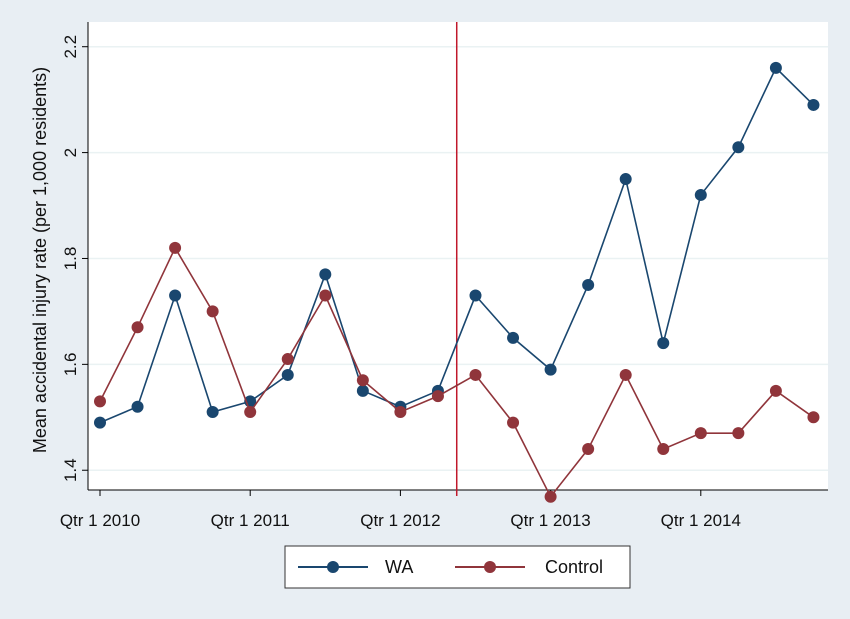 The image size is (850, 619). What do you see at coordinates (250, 520) in the screenshot?
I see `x-tick-label: Qtr 1 2011` at bounding box center [250, 520].